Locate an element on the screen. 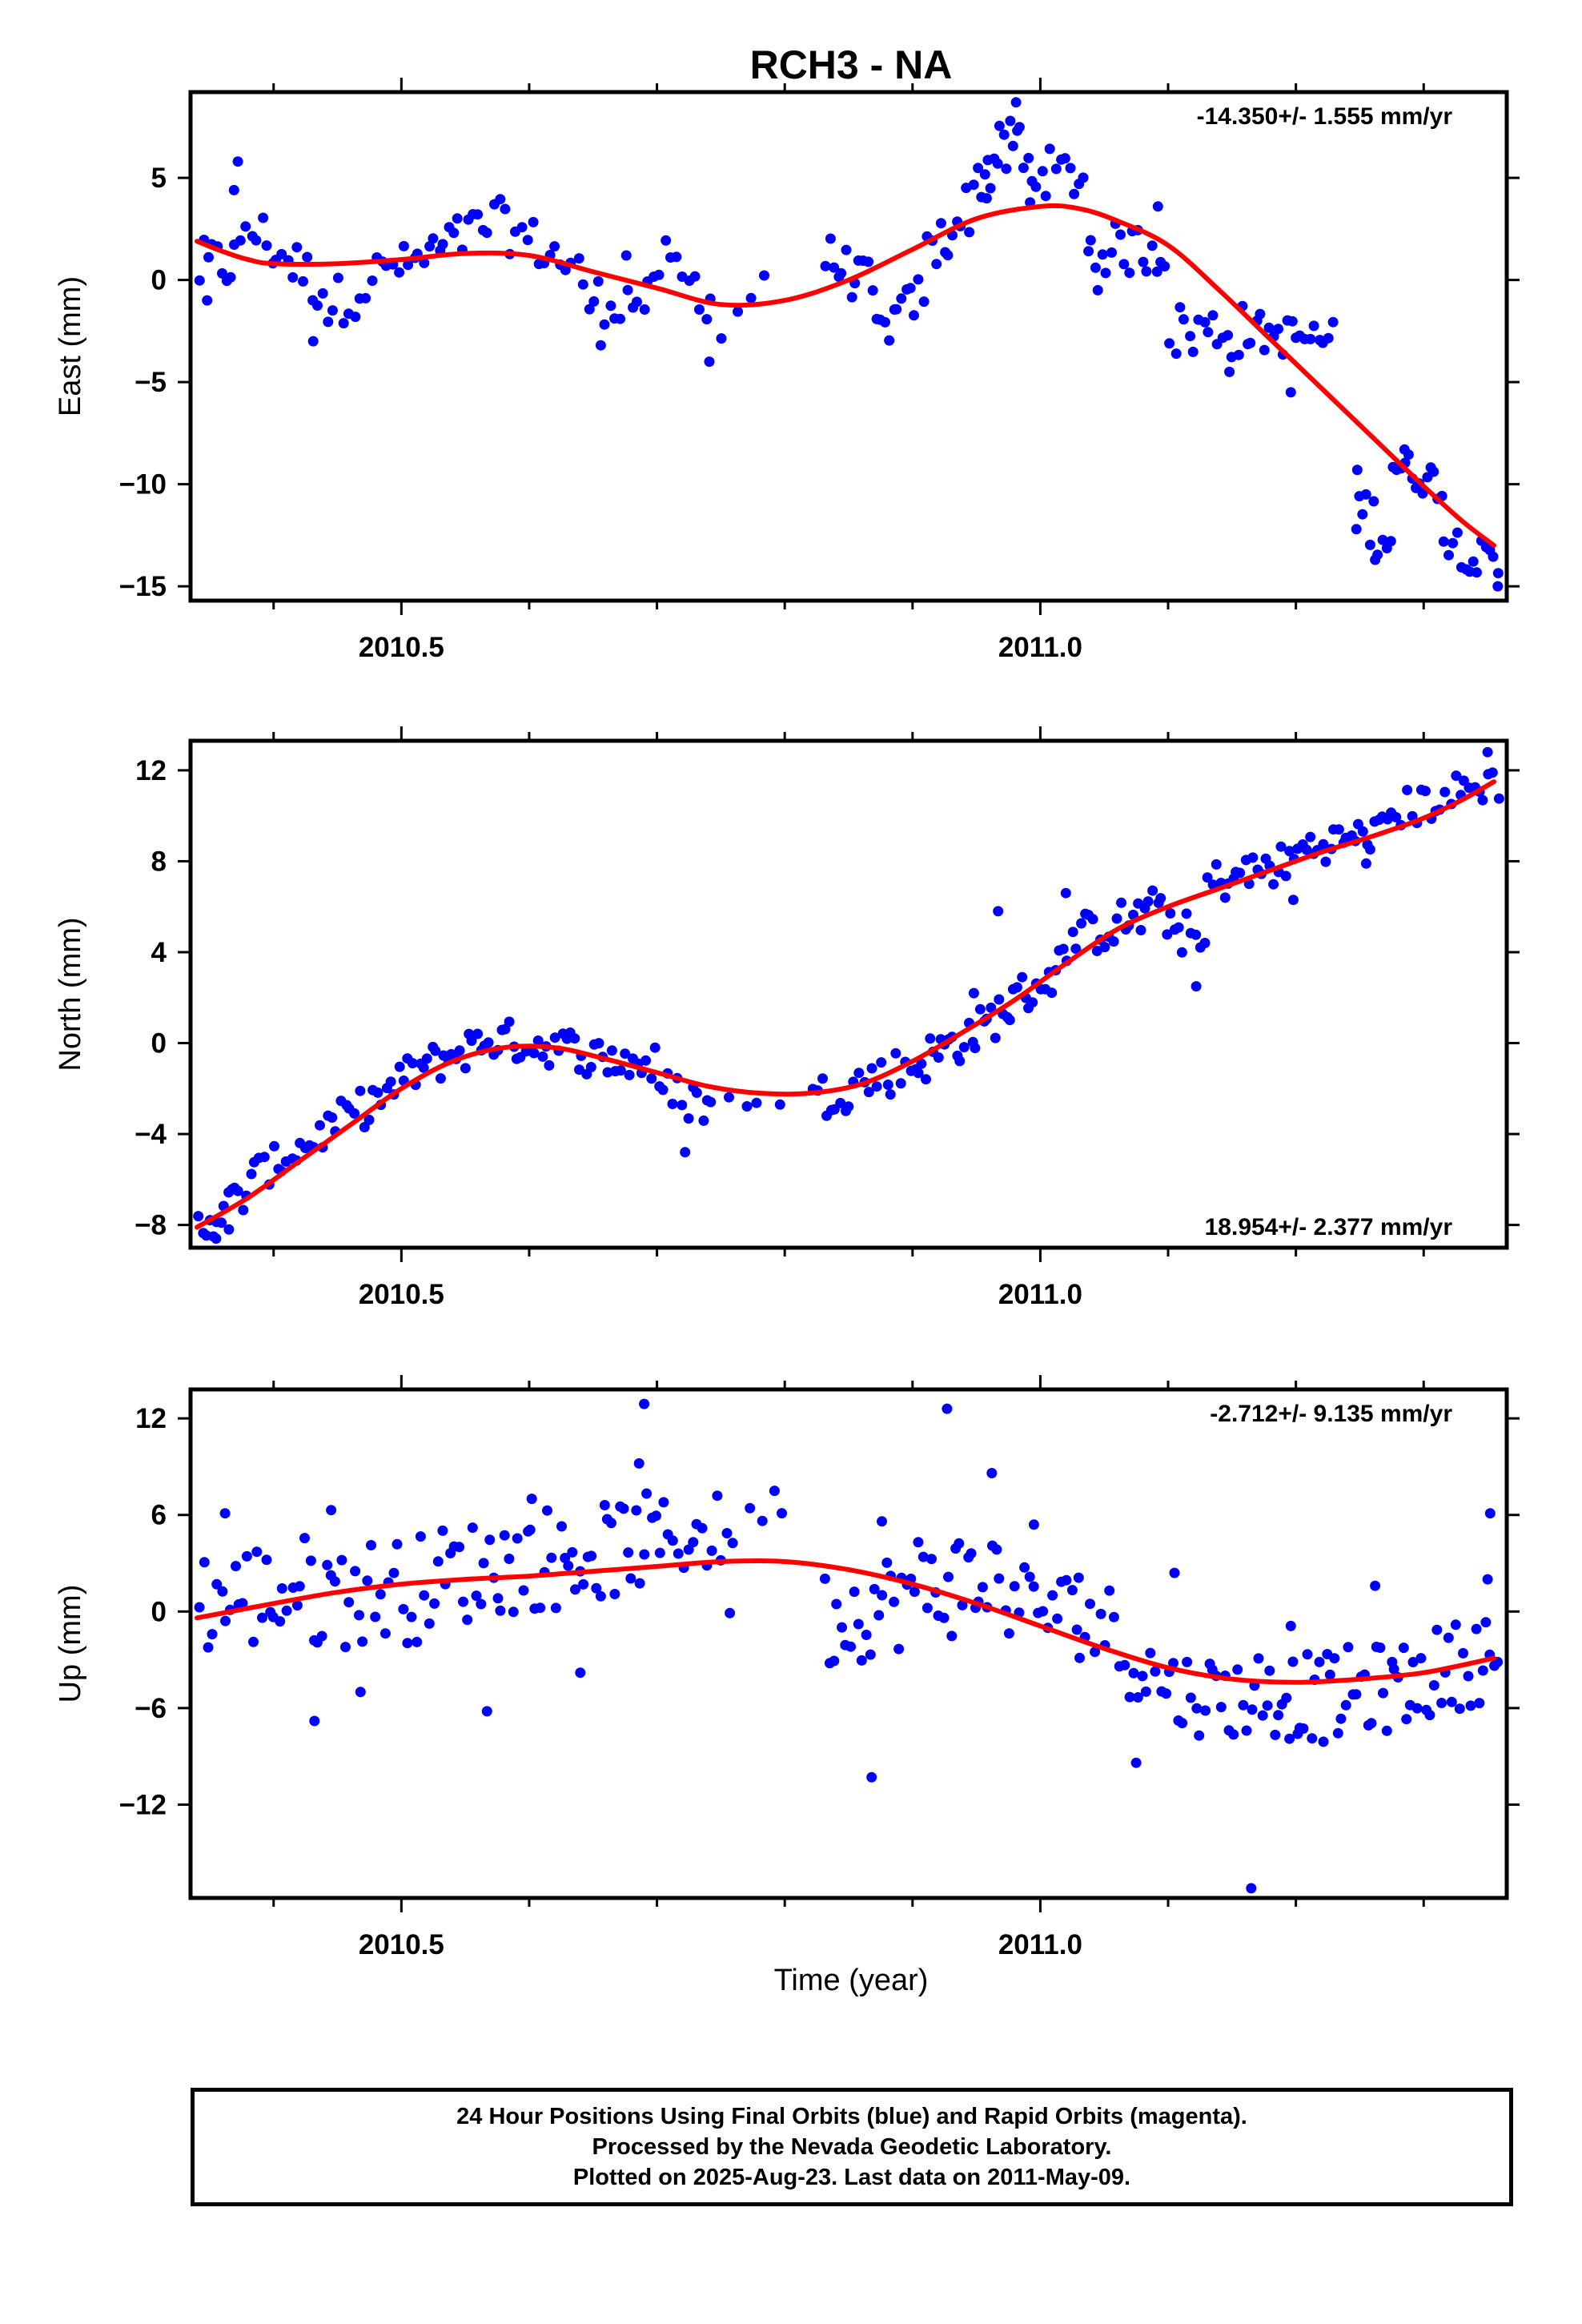 The image size is (1582, 2324). y-tick-label: 5 is located at coordinates (159, 178).